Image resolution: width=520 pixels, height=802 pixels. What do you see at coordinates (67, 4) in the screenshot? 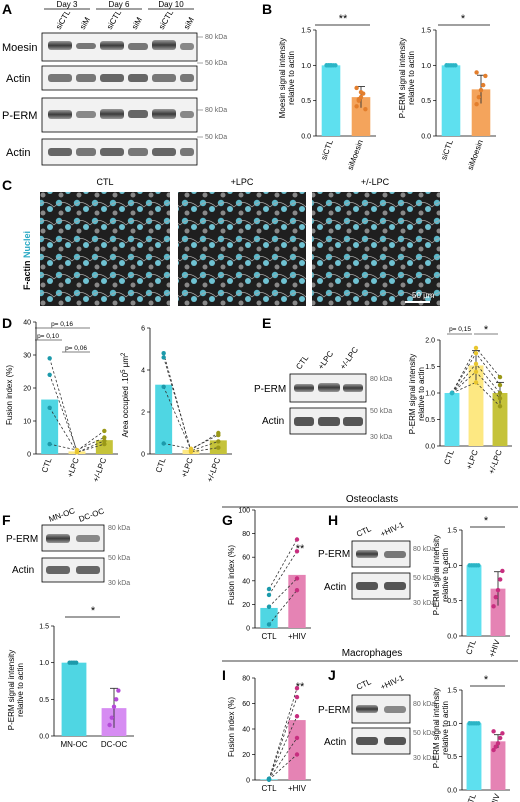
I see `day-label: Day 3` at bounding box center [67, 4].